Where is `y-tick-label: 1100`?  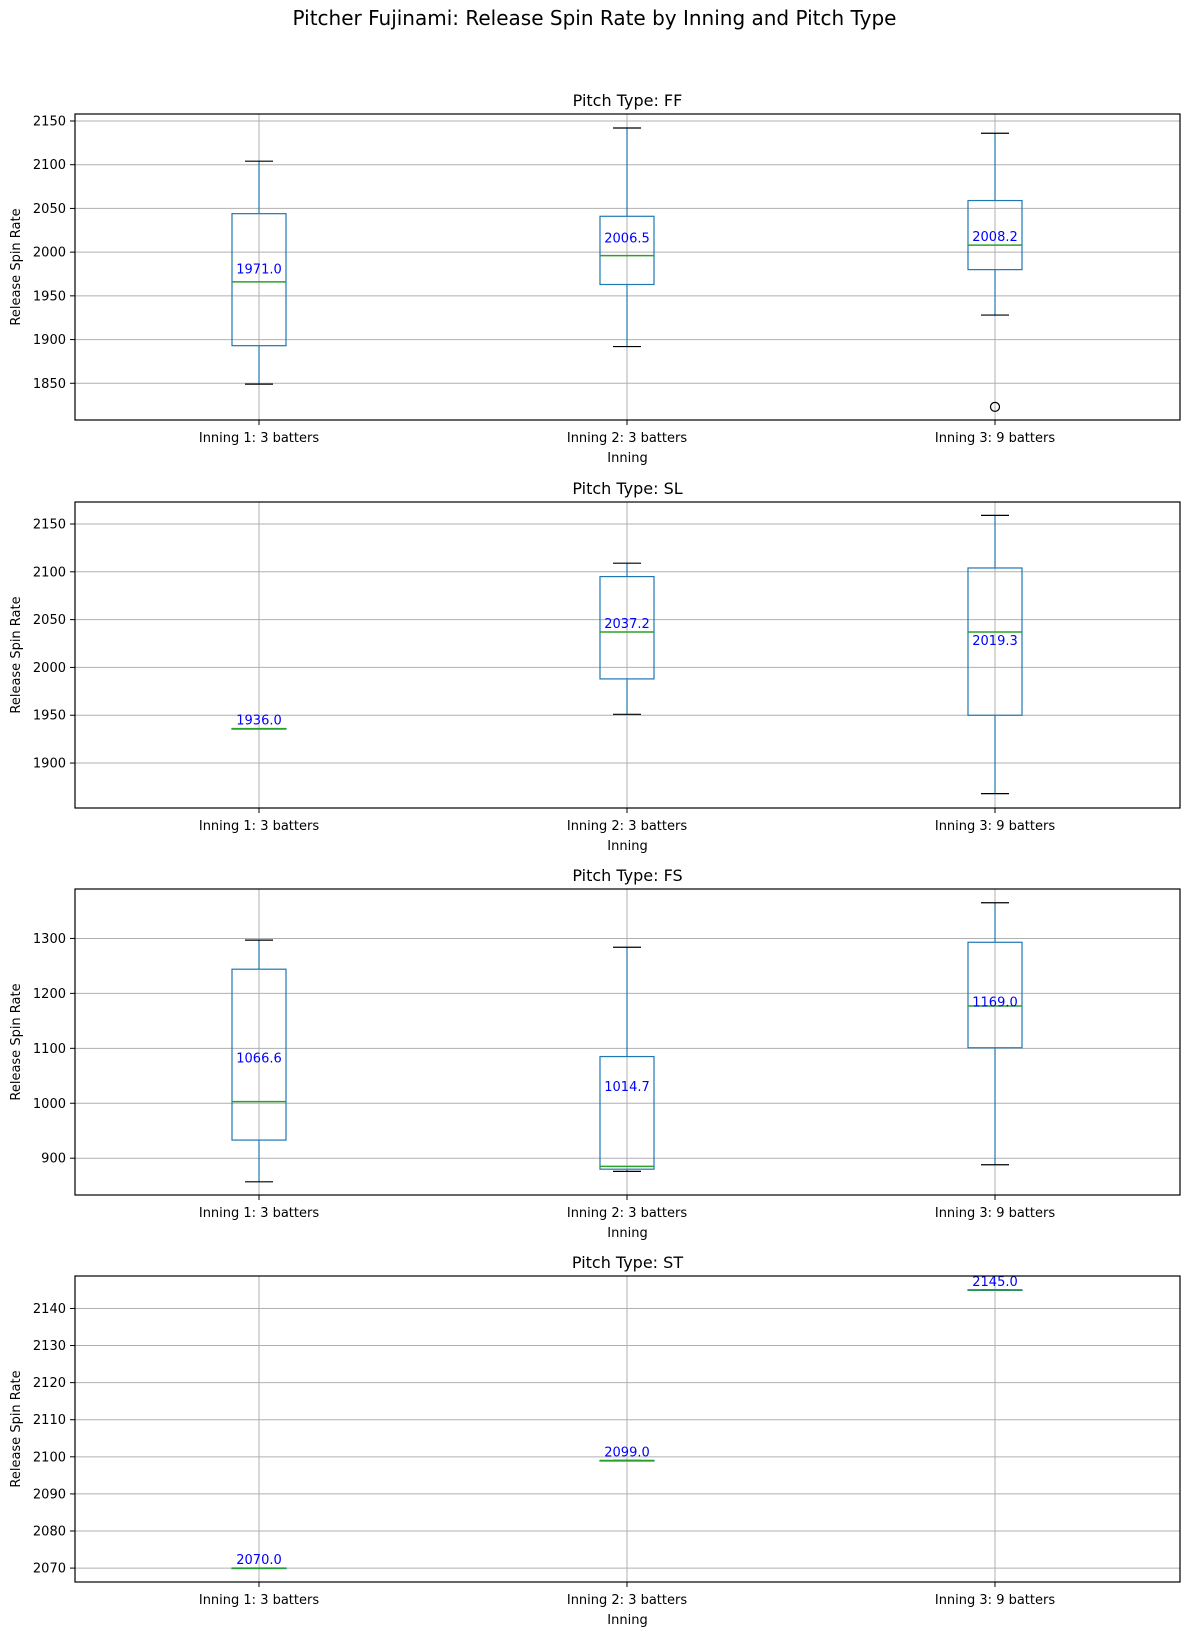
y-tick-label: 1100 is located at coordinates (49, 1049).